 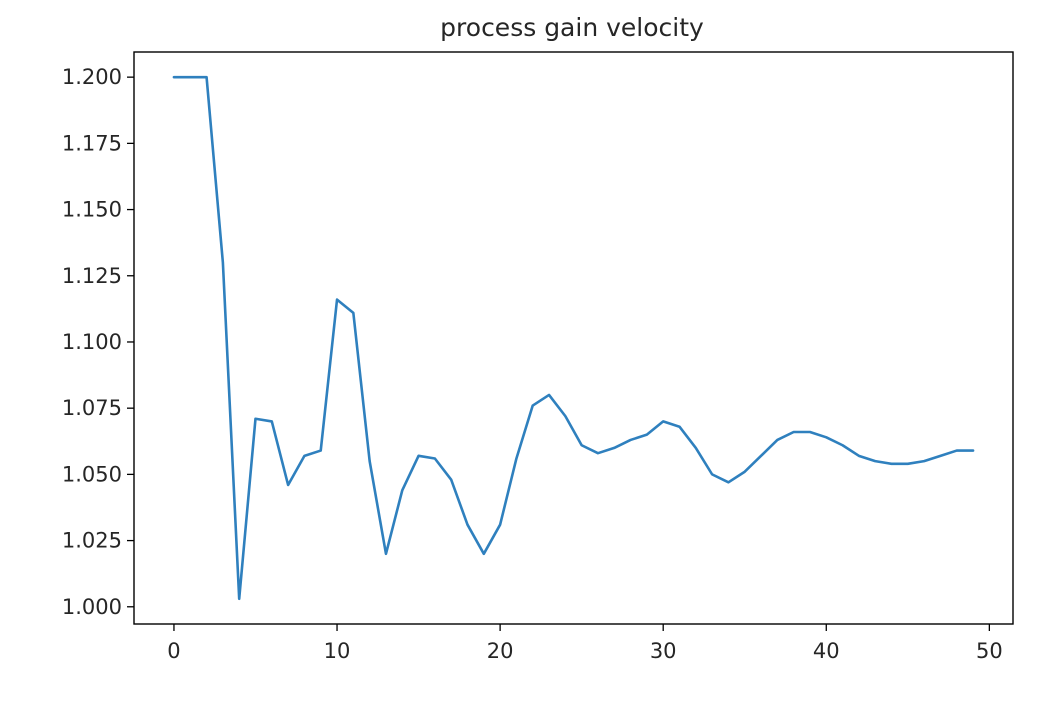 What do you see at coordinates (92, 408) in the screenshot?
I see `y-tick-label: 1.075` at bounding box center [92, 408].